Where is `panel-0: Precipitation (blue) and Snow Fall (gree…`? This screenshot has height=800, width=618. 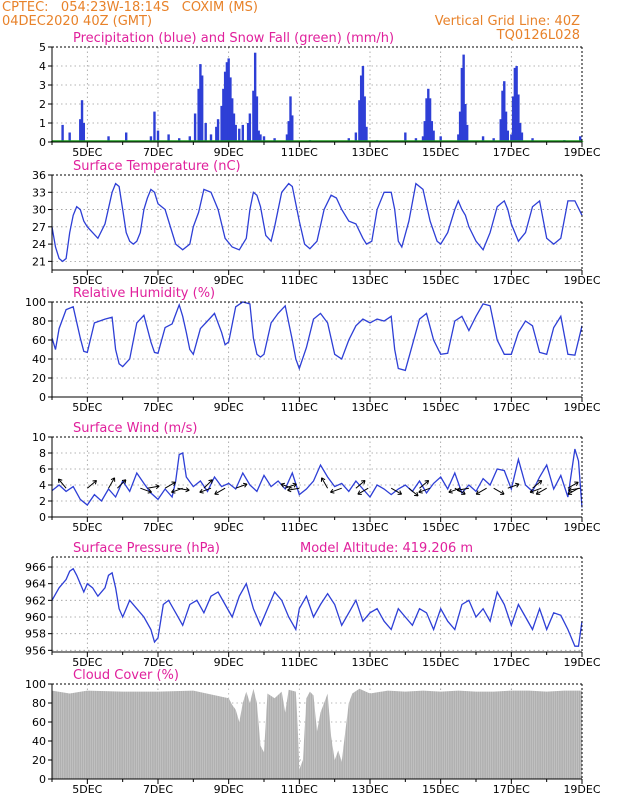 panel-0: Precipitation (blue) and Snow Fall (gree… is located at coordinates (320, 95).